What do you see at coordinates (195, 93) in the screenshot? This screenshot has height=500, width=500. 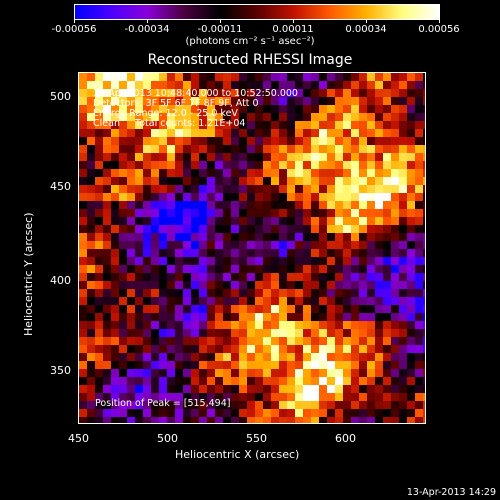 I see `overlay-time-range: 12-Apr-2013 10:48:40.000 to 10:52:50.000` at bounding box center [195, 93].